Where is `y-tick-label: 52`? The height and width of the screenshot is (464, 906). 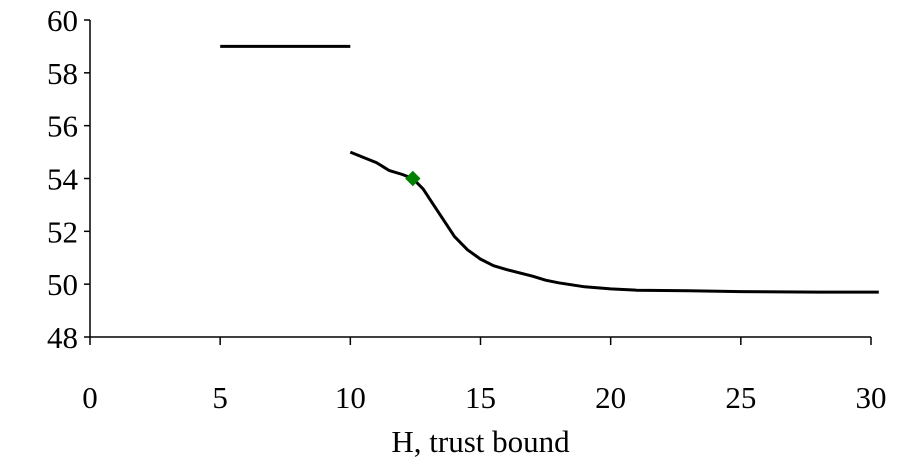 y-tick-label: 52 is located at coordinates (62, 231).